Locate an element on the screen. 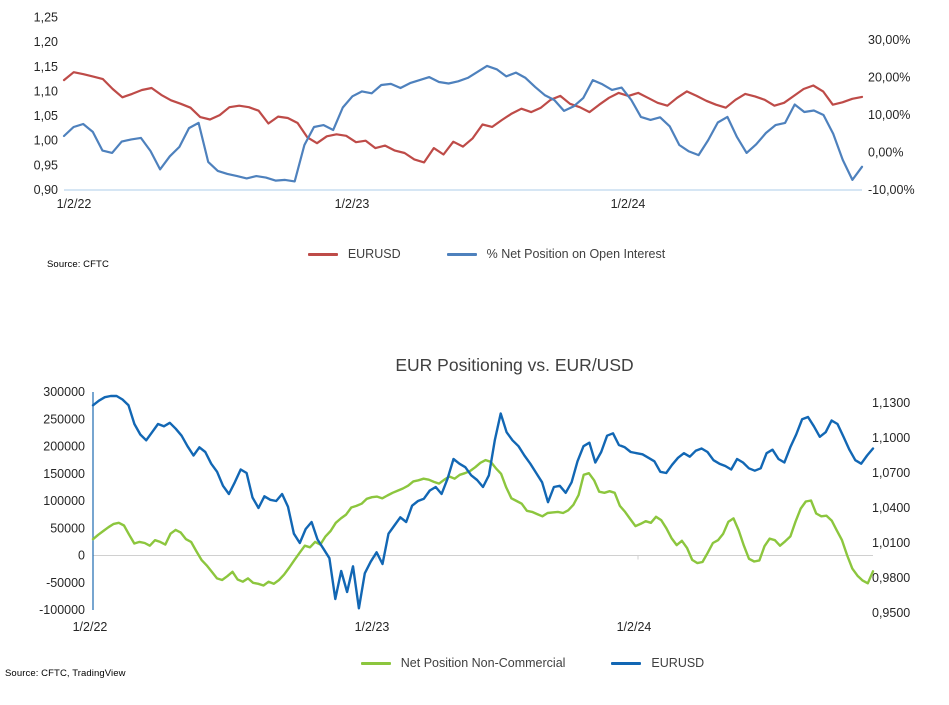 This screenshot has width=949, height=705. legend-item: Net Position Non-Commercial is located at coordinates (463, 663).